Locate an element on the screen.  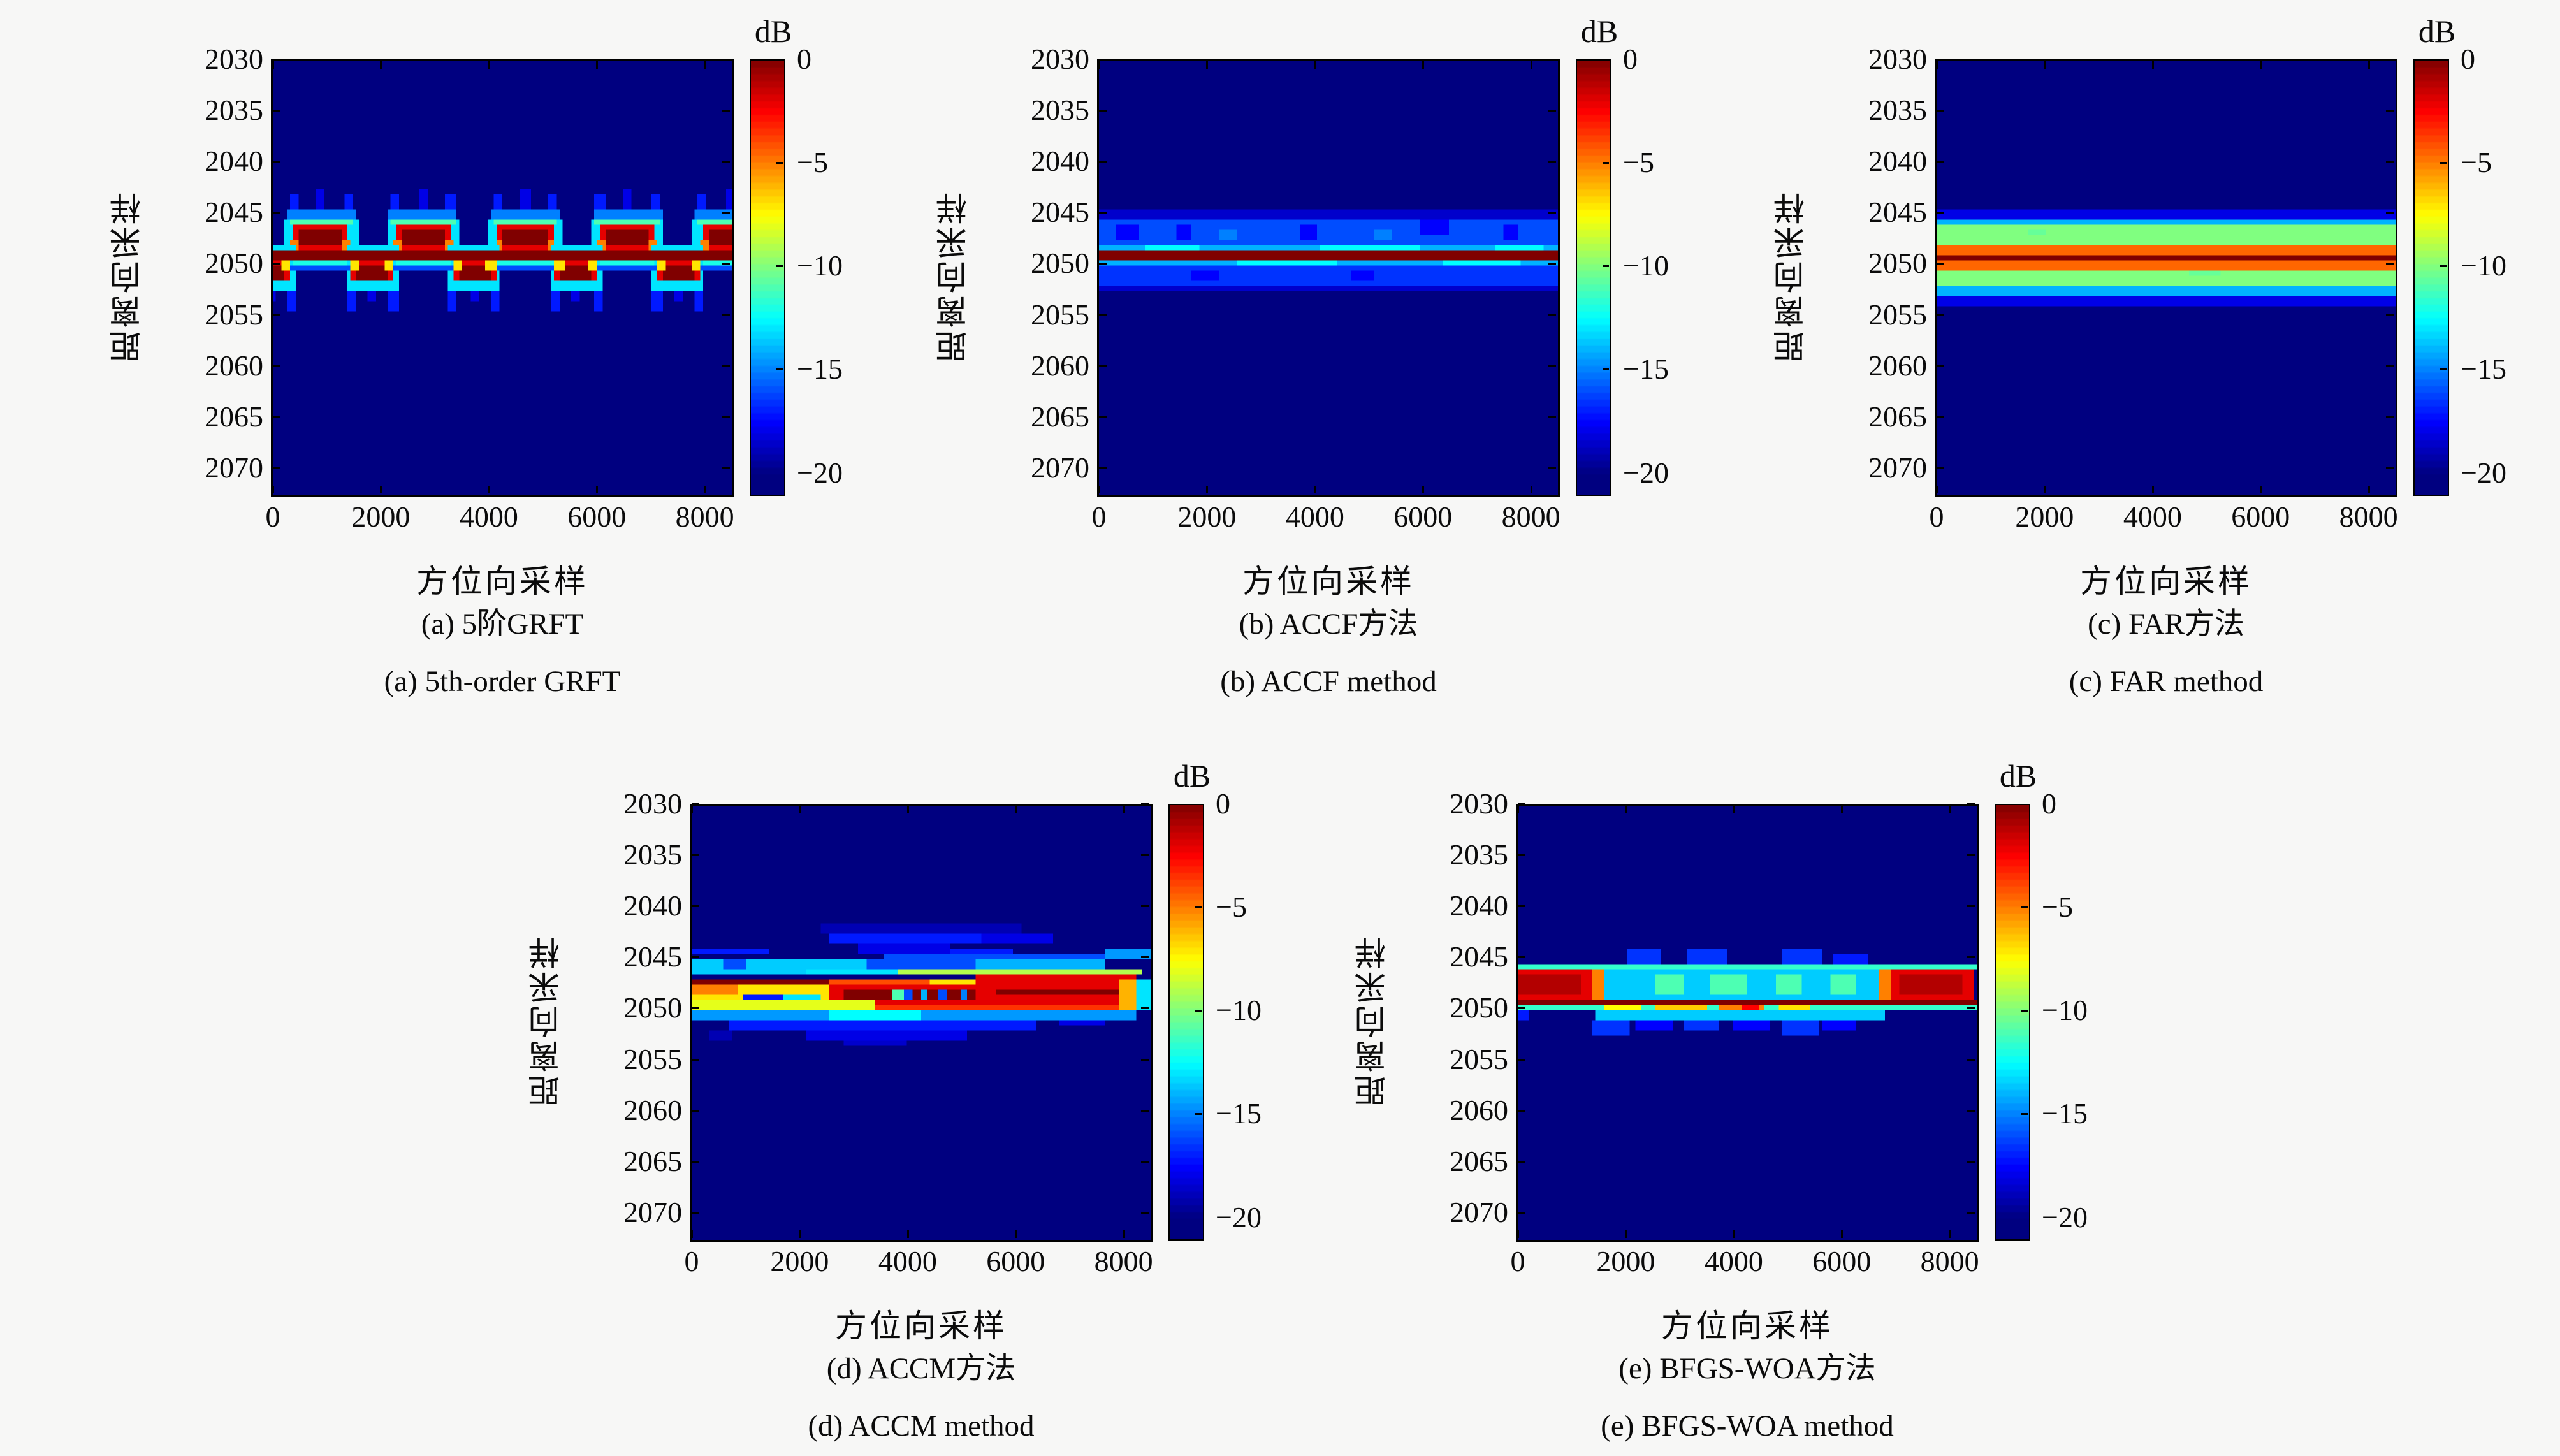
colorbar-canvas is located at coordinates (2431, 278).